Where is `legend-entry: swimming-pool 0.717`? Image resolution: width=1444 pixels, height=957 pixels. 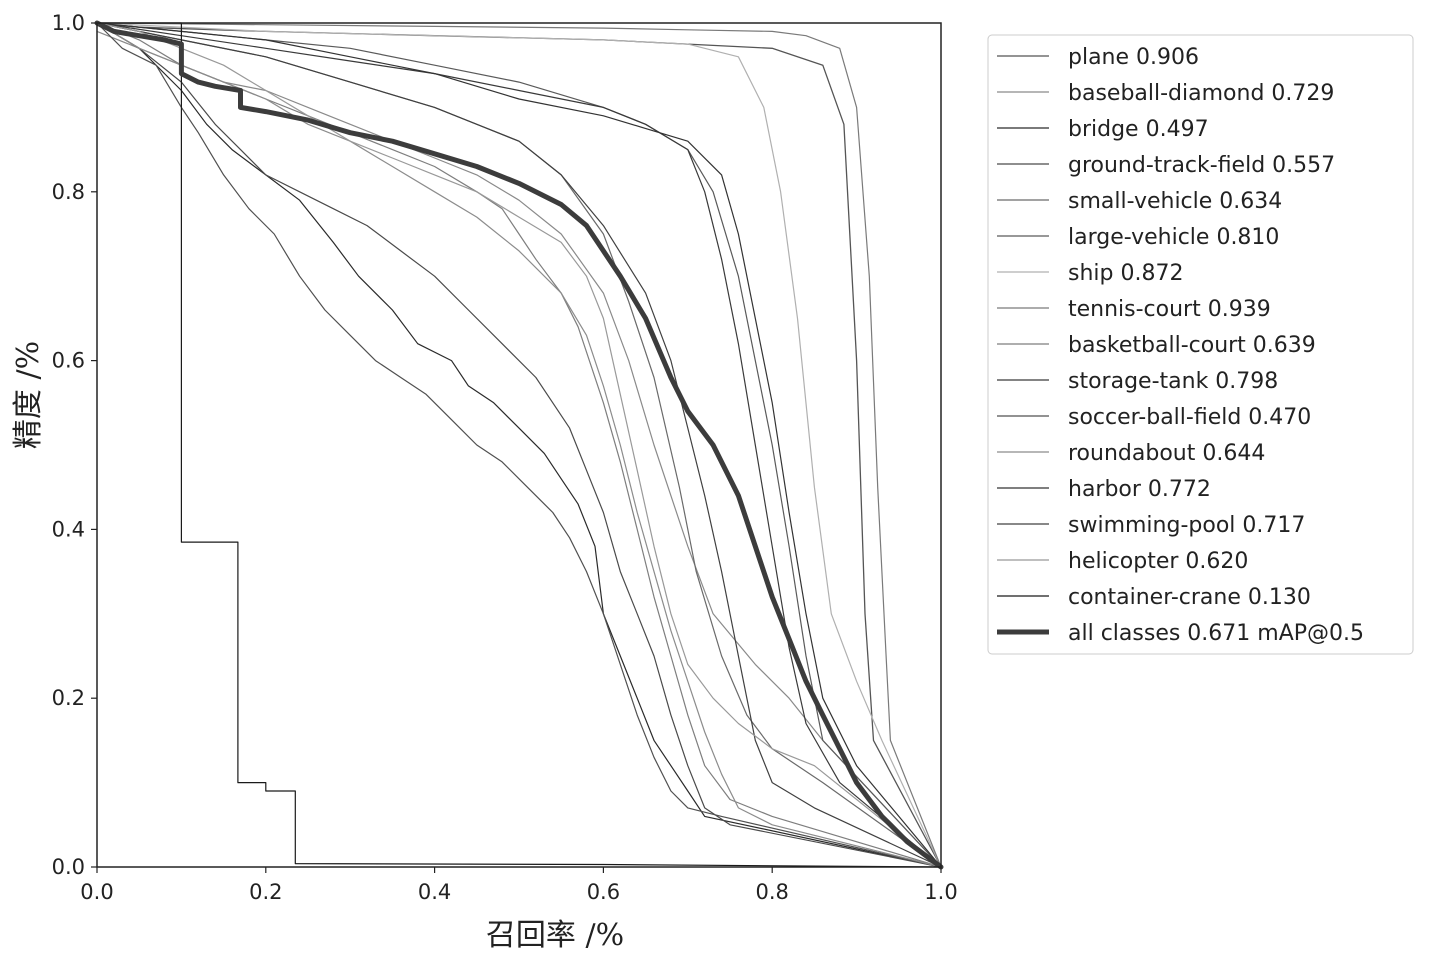 legend-entry: swimming-pool 0.717 is located at coordinates (1186, 525).